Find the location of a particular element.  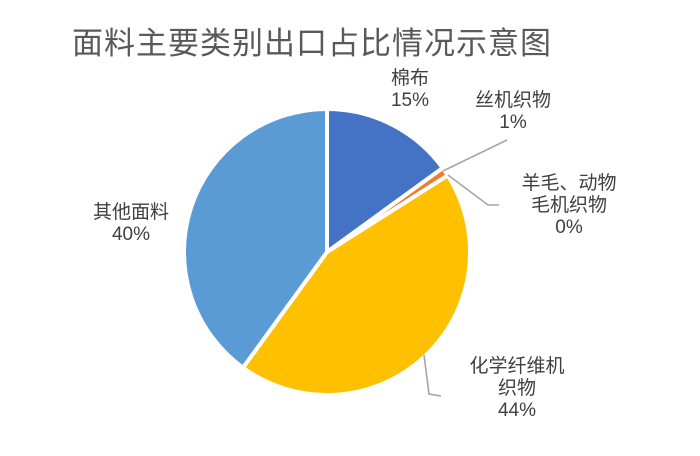

slice-label-cotton-pct: 15% is located at coordinates (410, 100).